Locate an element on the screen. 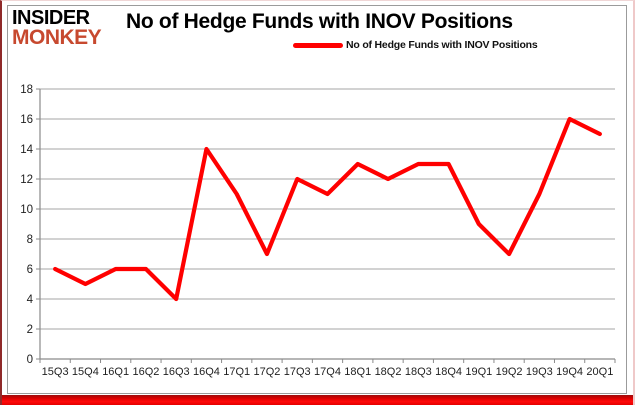 The height and width of the screenshot is (406, 635). y-tick-label: 16 is located at coordinates (26, 120).